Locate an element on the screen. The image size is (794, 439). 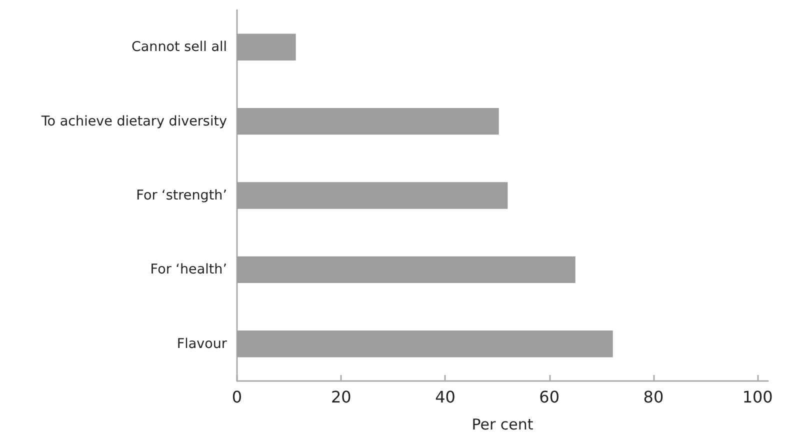
x-tick-label: 100 is located at coordinates (757, 397).